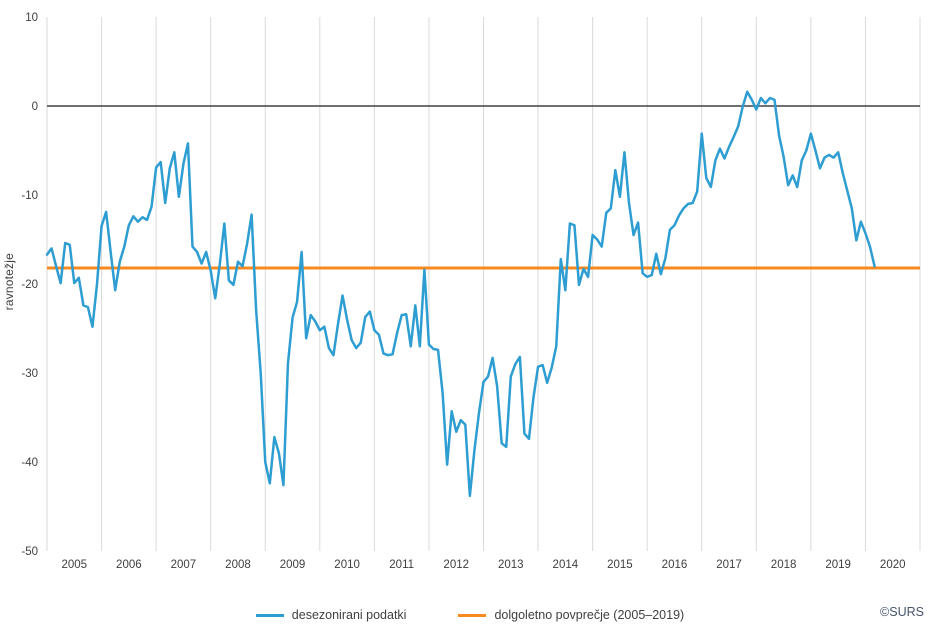 The height and width of the screenshot is (635, 940). I want to click on y-tick-label: -50, so click(29, 552).